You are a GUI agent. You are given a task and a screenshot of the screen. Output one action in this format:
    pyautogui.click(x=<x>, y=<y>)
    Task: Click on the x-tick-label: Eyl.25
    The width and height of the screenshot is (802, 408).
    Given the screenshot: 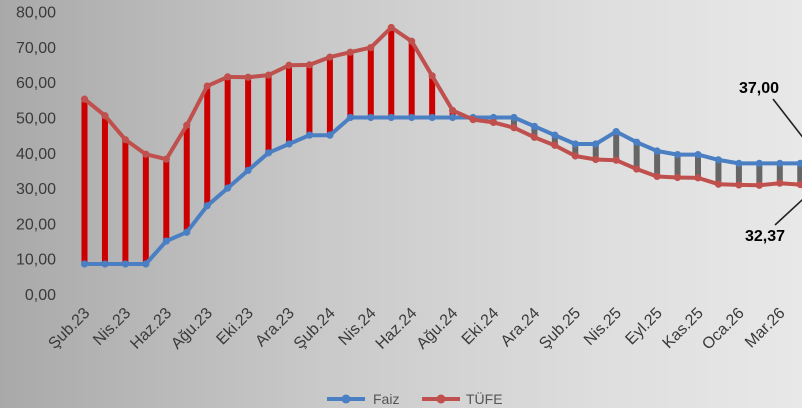 What is the action you would take?
    pyautogui.click(x=644, y=327)
    